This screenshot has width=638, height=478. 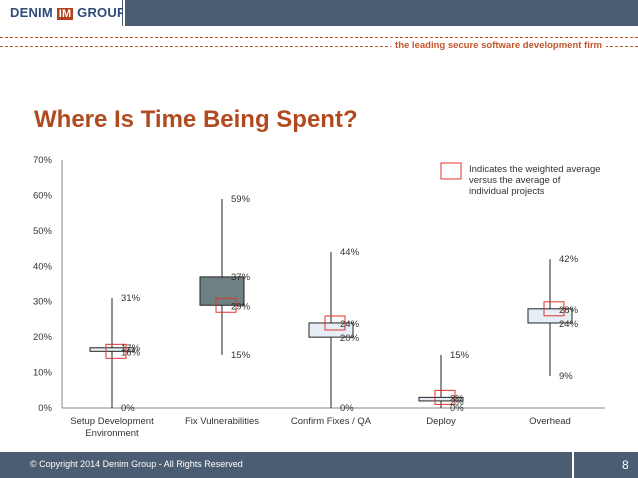 I want to click on data-label: 29%, so click(x=241, y=306).